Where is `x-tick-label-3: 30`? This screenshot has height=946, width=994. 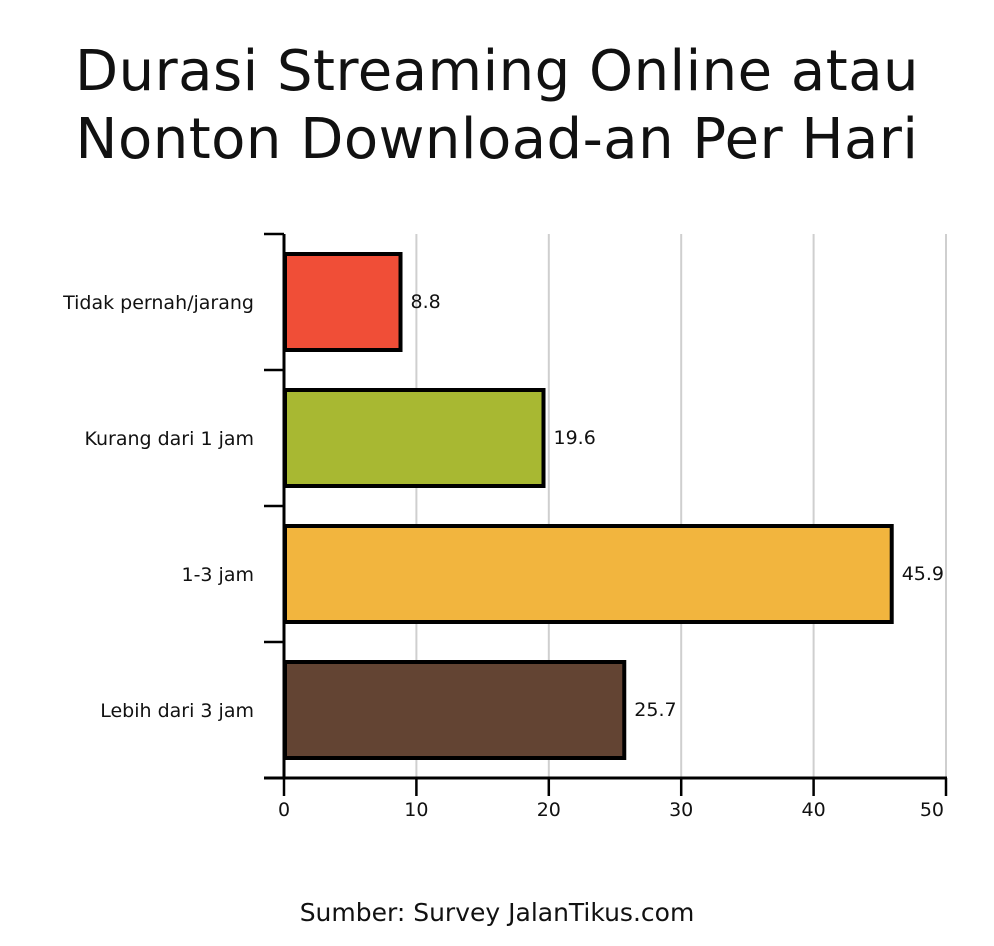
x-tick-label-3: 30 is located at coordinates (681, 810).